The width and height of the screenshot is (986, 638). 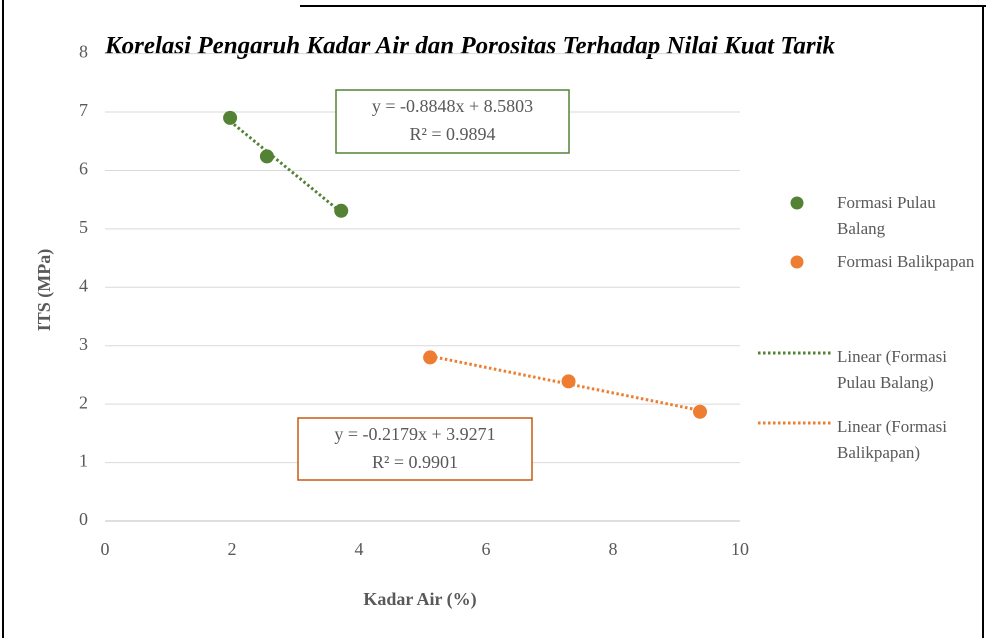 I want to click on y-tick-label: 8, so click(x=83, y=52).